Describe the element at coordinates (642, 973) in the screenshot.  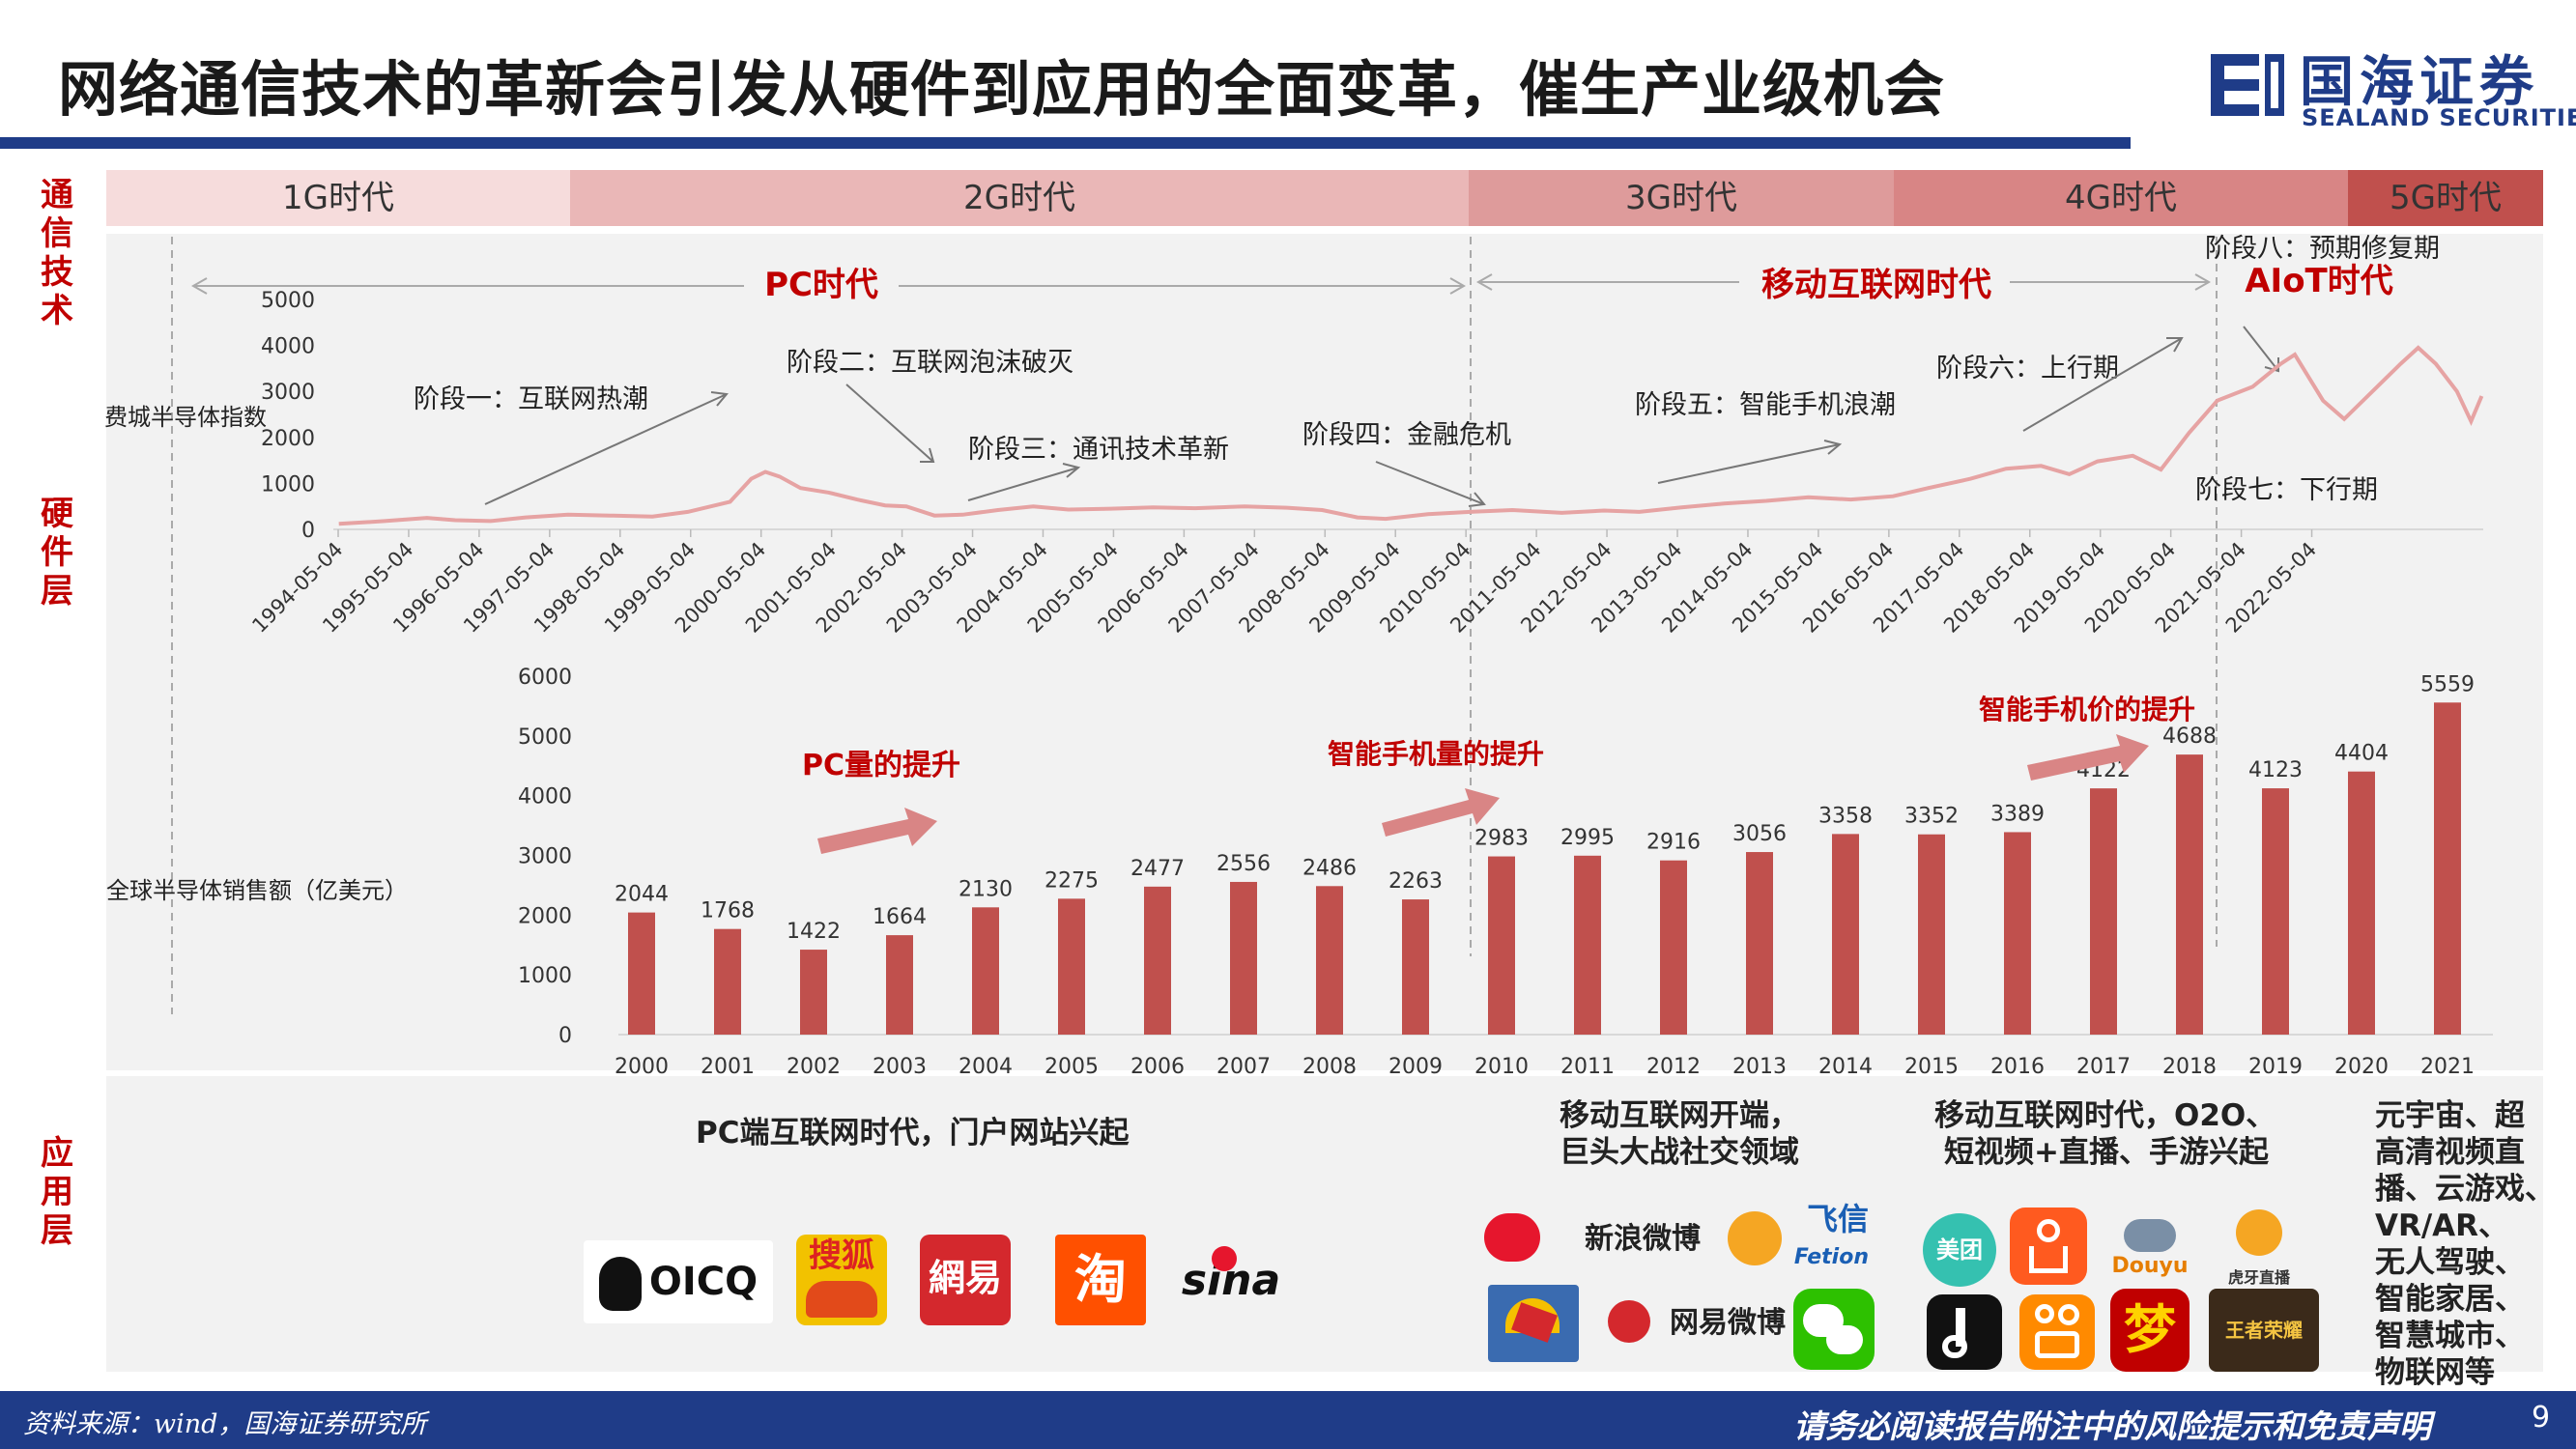
I see `bar-2000` at that location.